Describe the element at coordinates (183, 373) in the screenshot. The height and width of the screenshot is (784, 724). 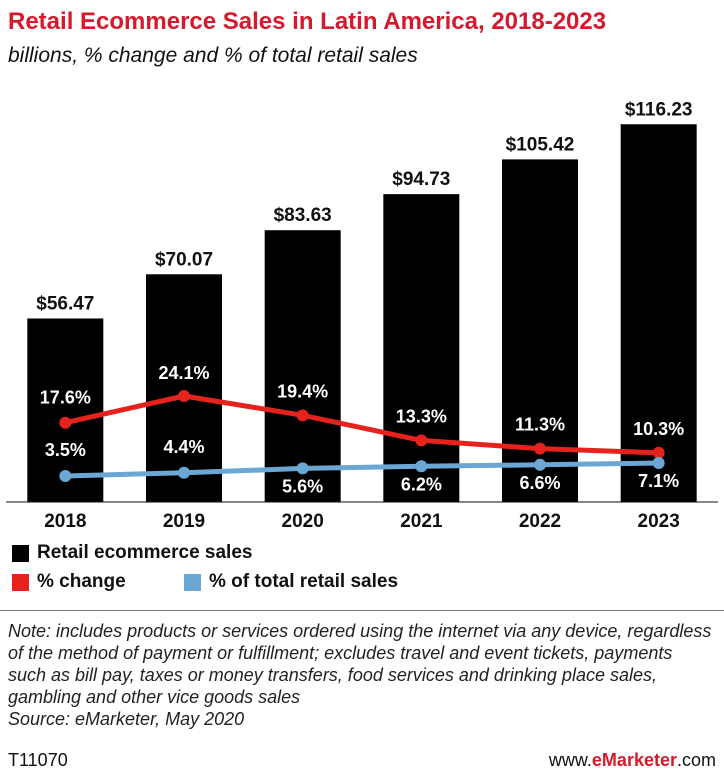
I see `change-label-2019: 24.1%` at that location.